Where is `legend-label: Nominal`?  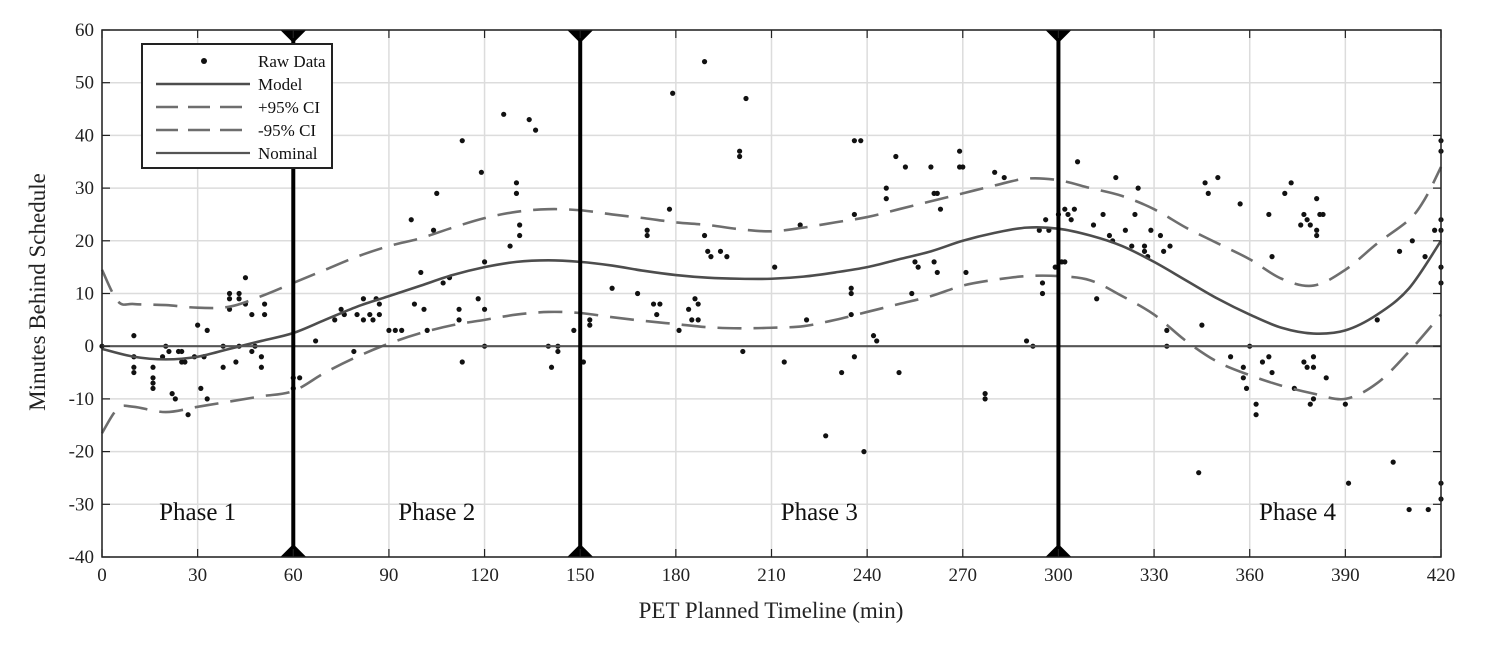
legend-label: Nominal is located at coordinates (288, 153).